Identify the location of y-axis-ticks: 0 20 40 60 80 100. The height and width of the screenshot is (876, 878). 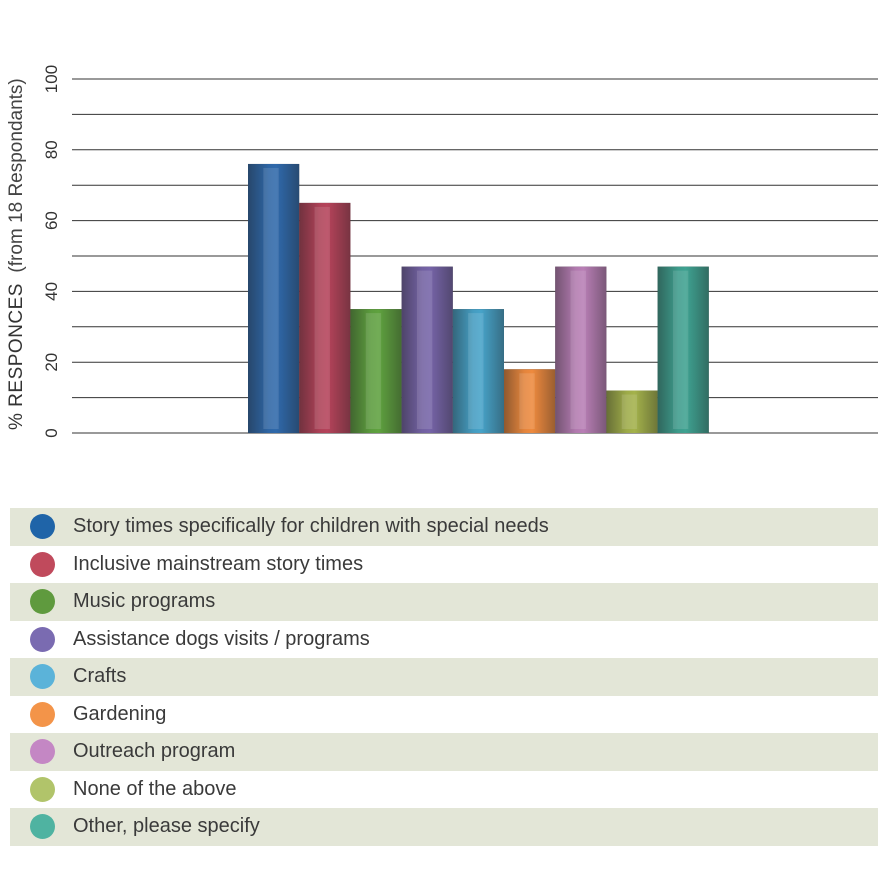
(51, 251).